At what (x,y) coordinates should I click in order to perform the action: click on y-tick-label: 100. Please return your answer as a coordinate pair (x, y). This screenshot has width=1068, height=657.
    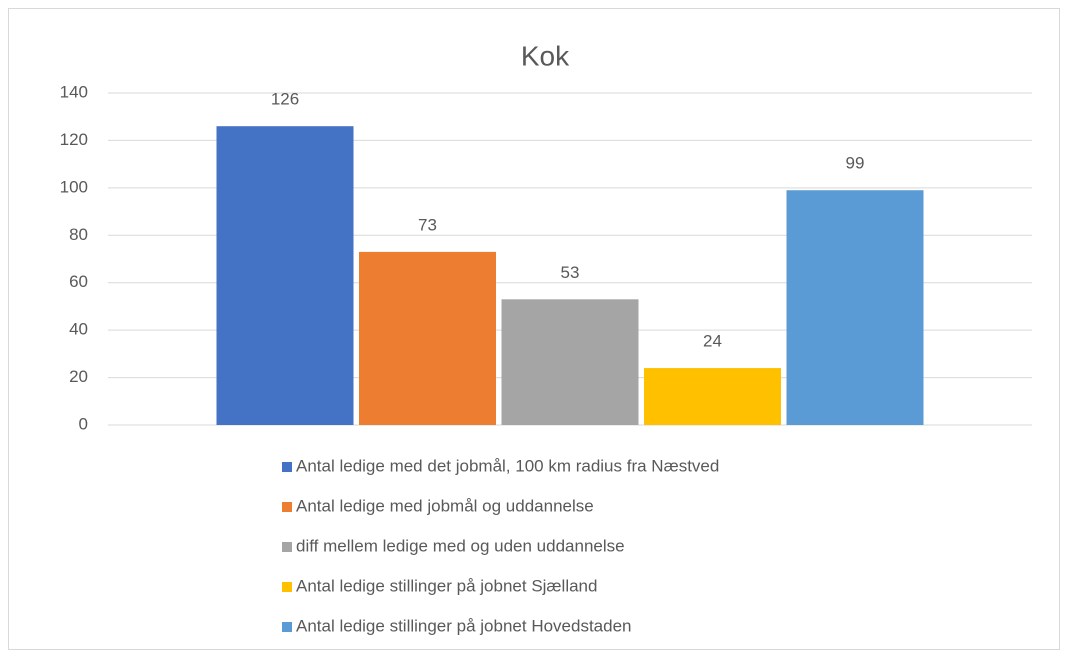
    Looking at the image, I should click on (74, 186).